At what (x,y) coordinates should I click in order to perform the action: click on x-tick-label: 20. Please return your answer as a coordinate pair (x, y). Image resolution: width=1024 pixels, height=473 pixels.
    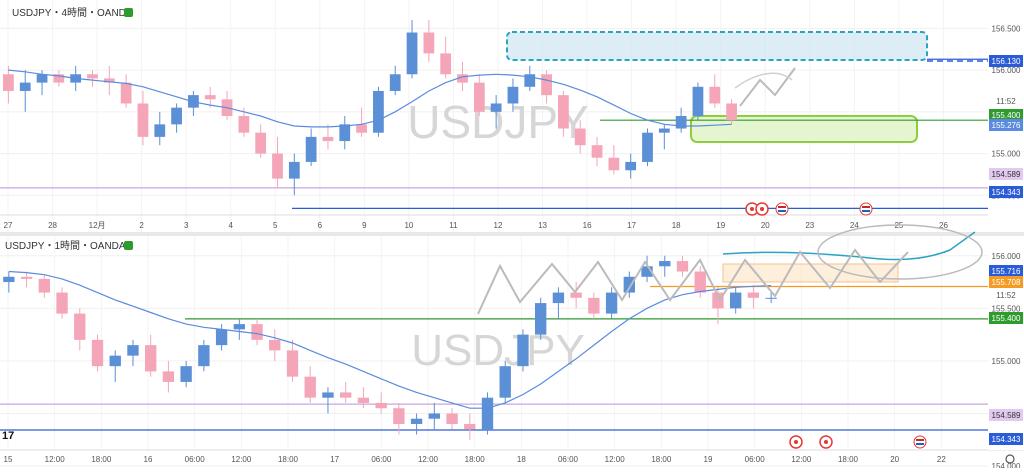
    Looking at the image, I should click on (765, 225).